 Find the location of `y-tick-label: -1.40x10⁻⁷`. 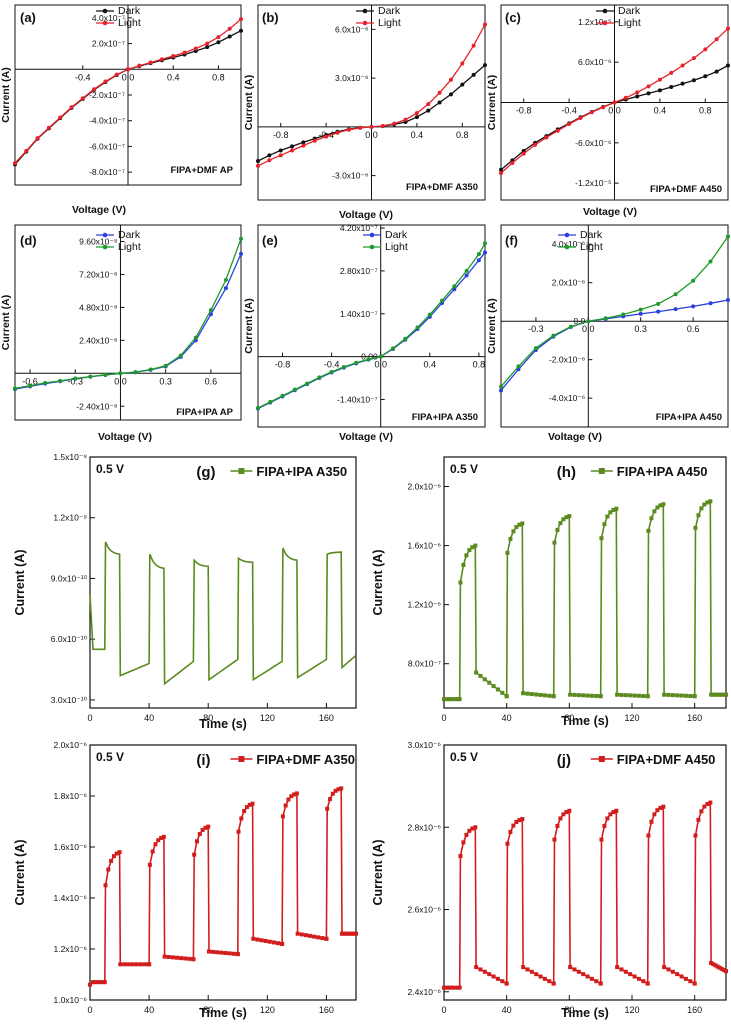

y-tick-label: -1.40x10⁻⁷ is located at coordinates (357, 399).